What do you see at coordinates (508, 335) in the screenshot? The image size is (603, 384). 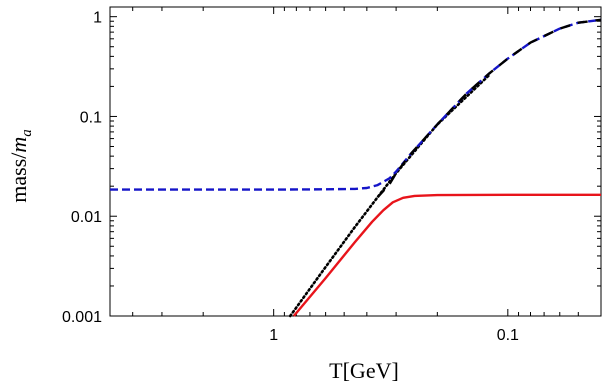 I see `x-tick-label: 0.1` at bounding box center [508, 335].